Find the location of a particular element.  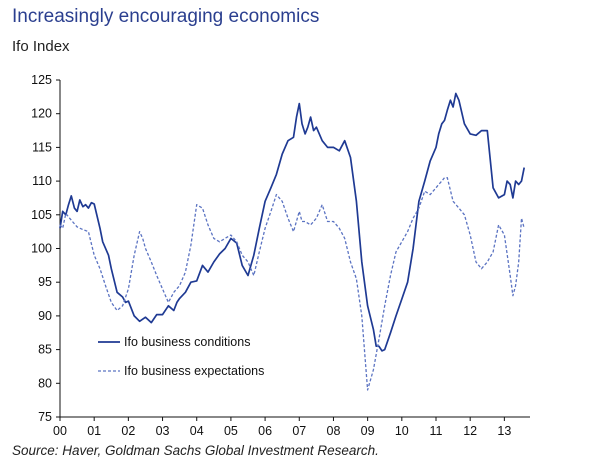

x-tick-label: 13 is located at coordinates (504, 431).